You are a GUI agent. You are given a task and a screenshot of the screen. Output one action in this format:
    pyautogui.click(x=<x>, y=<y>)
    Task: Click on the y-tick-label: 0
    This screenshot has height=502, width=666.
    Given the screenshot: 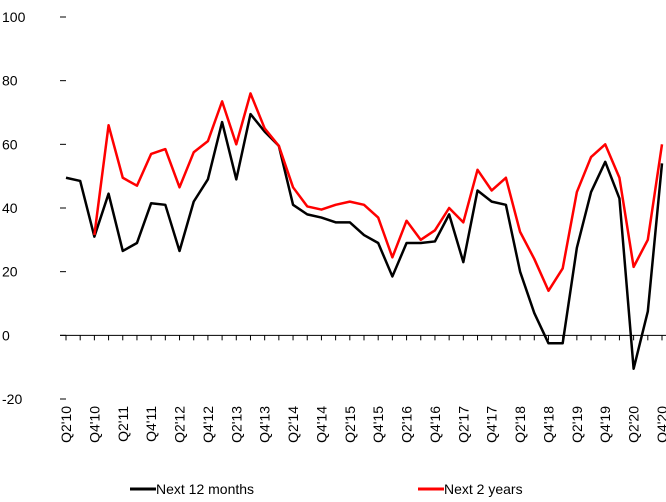 What is the action you would take?
    pyautogui.click(x=6, y=335)
    